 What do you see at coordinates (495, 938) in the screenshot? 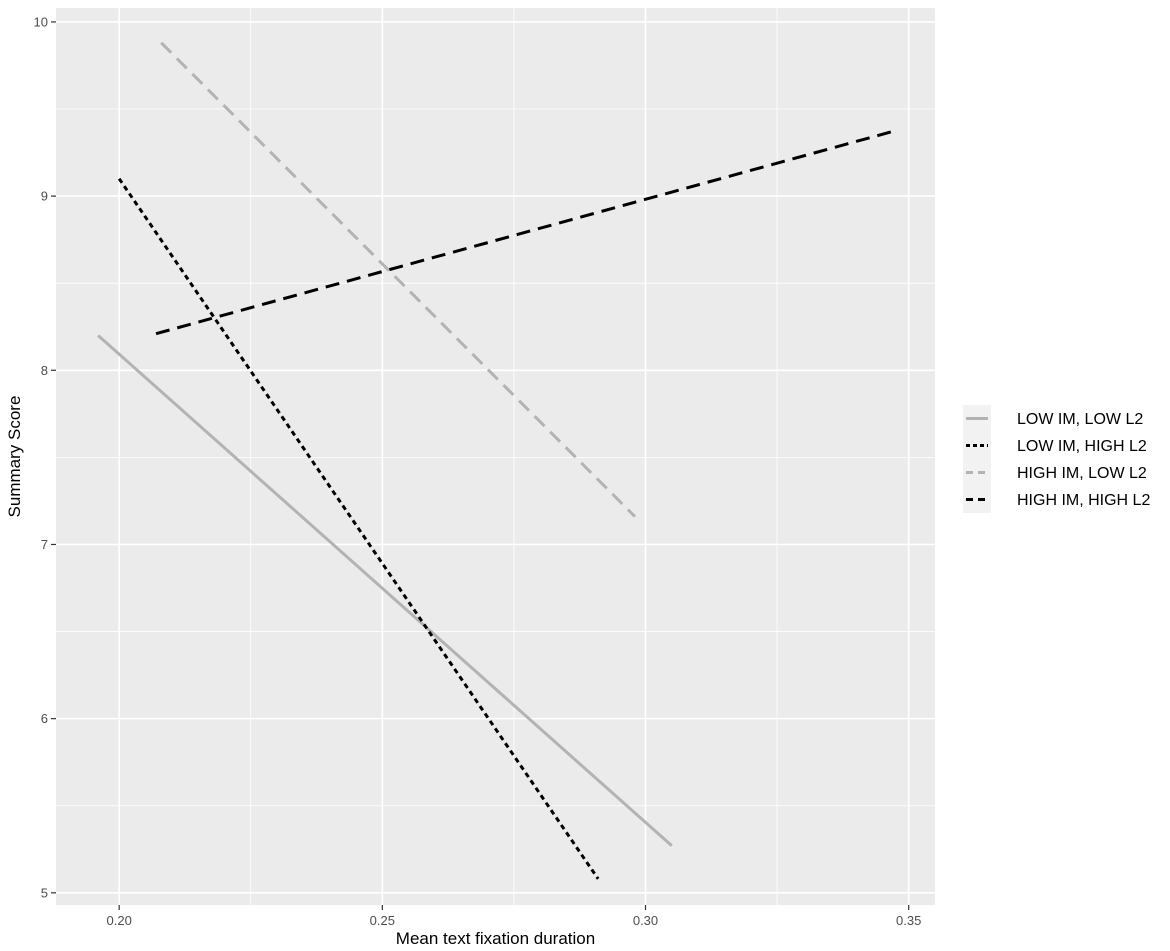
I see `x-axis-title: Mean text fixation duration` at bounding box center [495, 938].